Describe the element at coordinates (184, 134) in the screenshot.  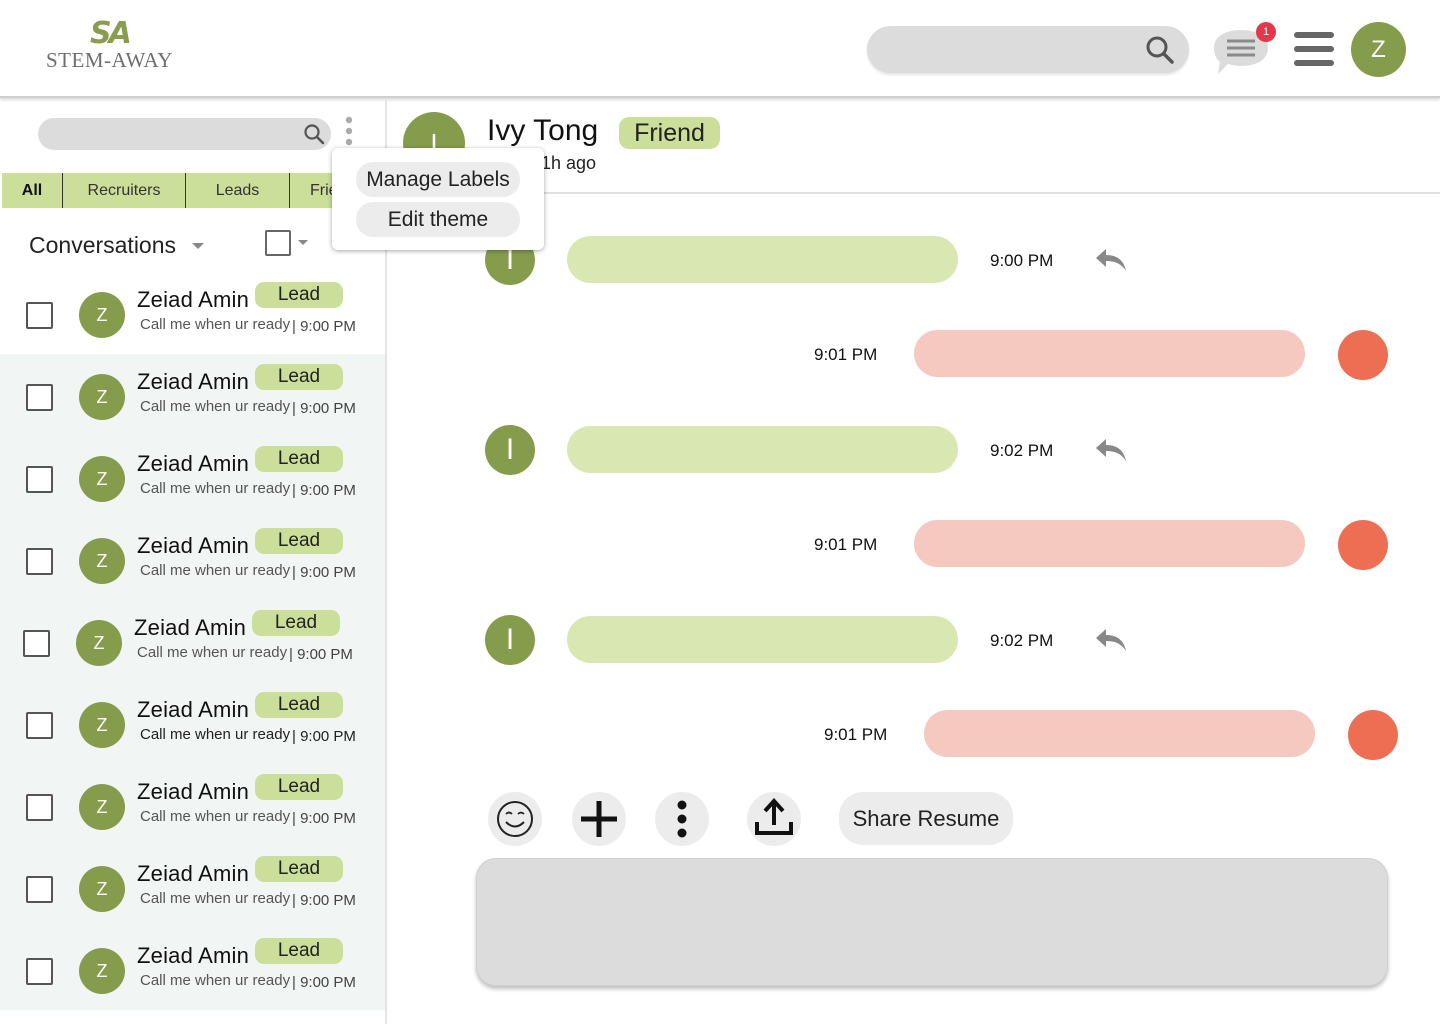
I see `conversation-search-input` at that location.